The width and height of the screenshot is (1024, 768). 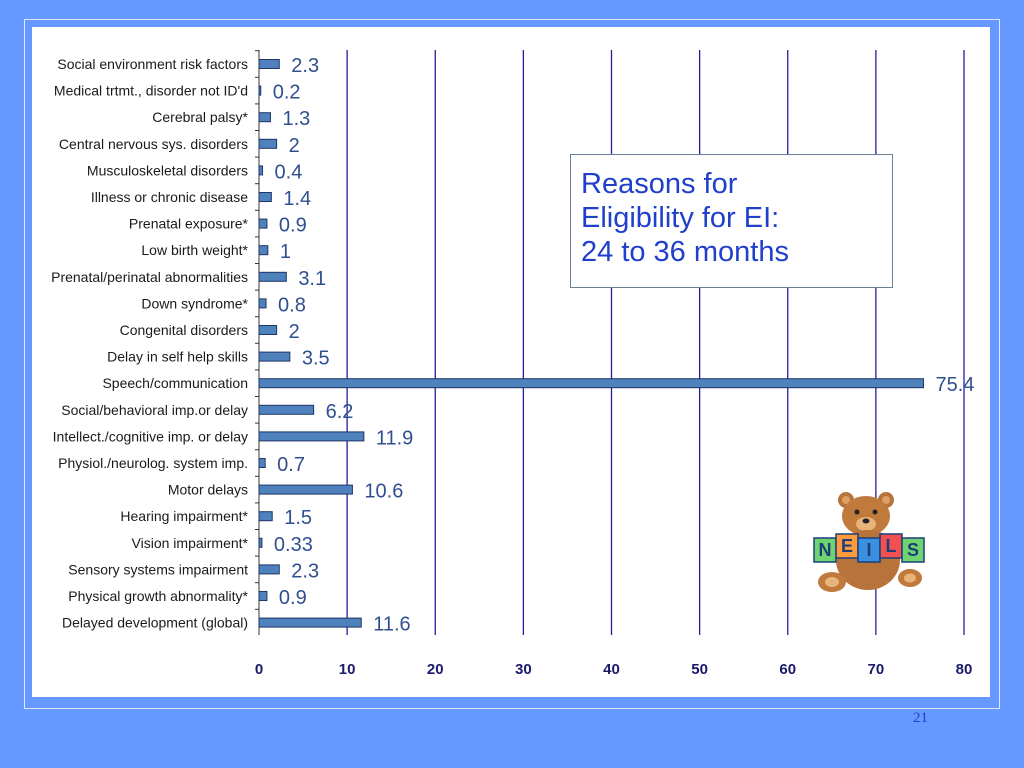 What do you see at coordinates (296, 119) in the screenshot?
I see `value-label-3: 1.3` at bounding box center [296, 119].